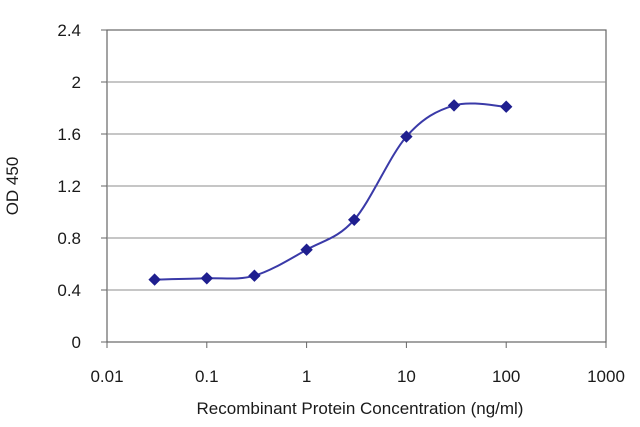 The width and height of the screenshot is (640, 427). What do you see at coordinates (12, 186) in the screenshot?
I see `y-axis-title: OD 450` at bounding box center [12, 186].